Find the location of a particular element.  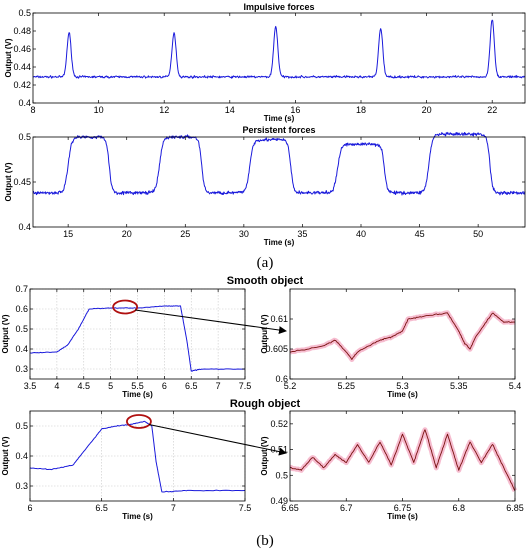

chart-title: Impulsive forces is located at coordinates (278, 7).